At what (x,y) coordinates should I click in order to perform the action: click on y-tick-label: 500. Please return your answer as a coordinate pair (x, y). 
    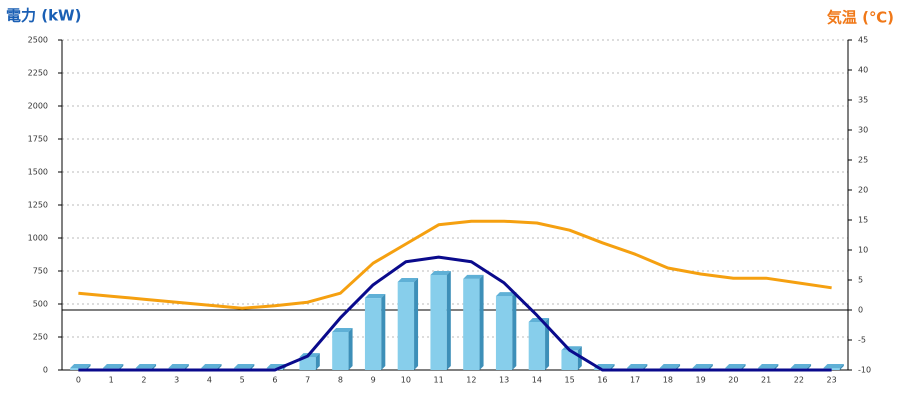
    Looking at the image, I should click on (40, 304).